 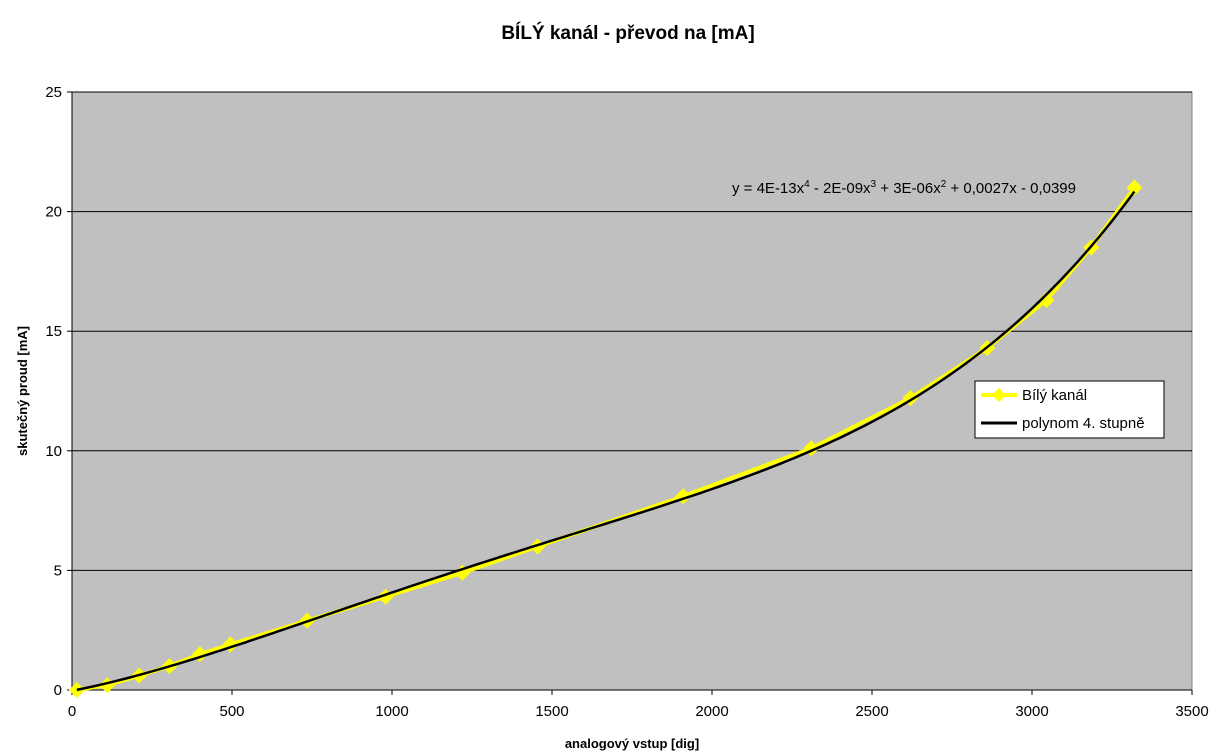 I want to click on x-tick-label-6: 3000, so click(x=1031, y=711).